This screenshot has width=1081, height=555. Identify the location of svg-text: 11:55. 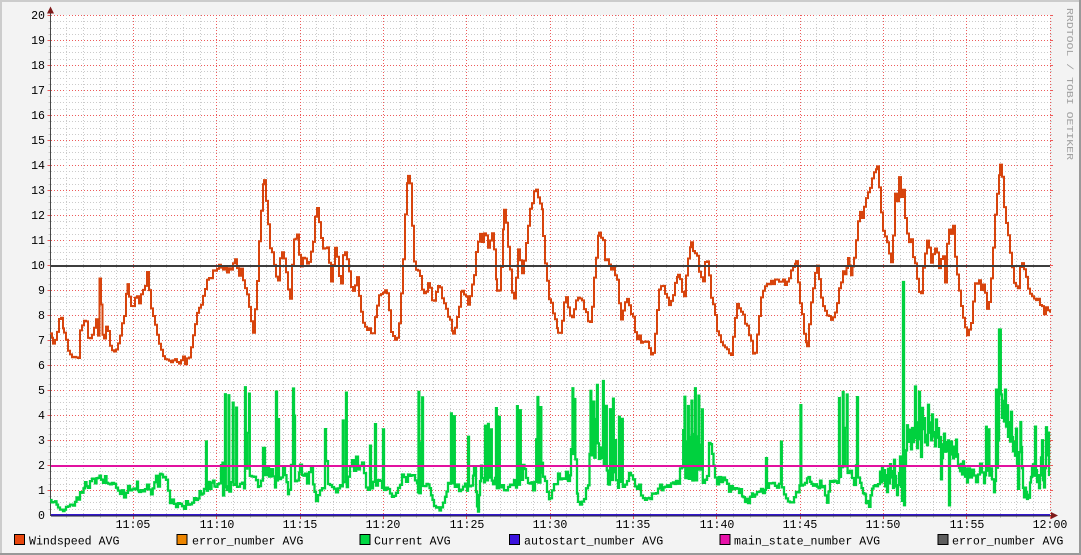
(967, 525).